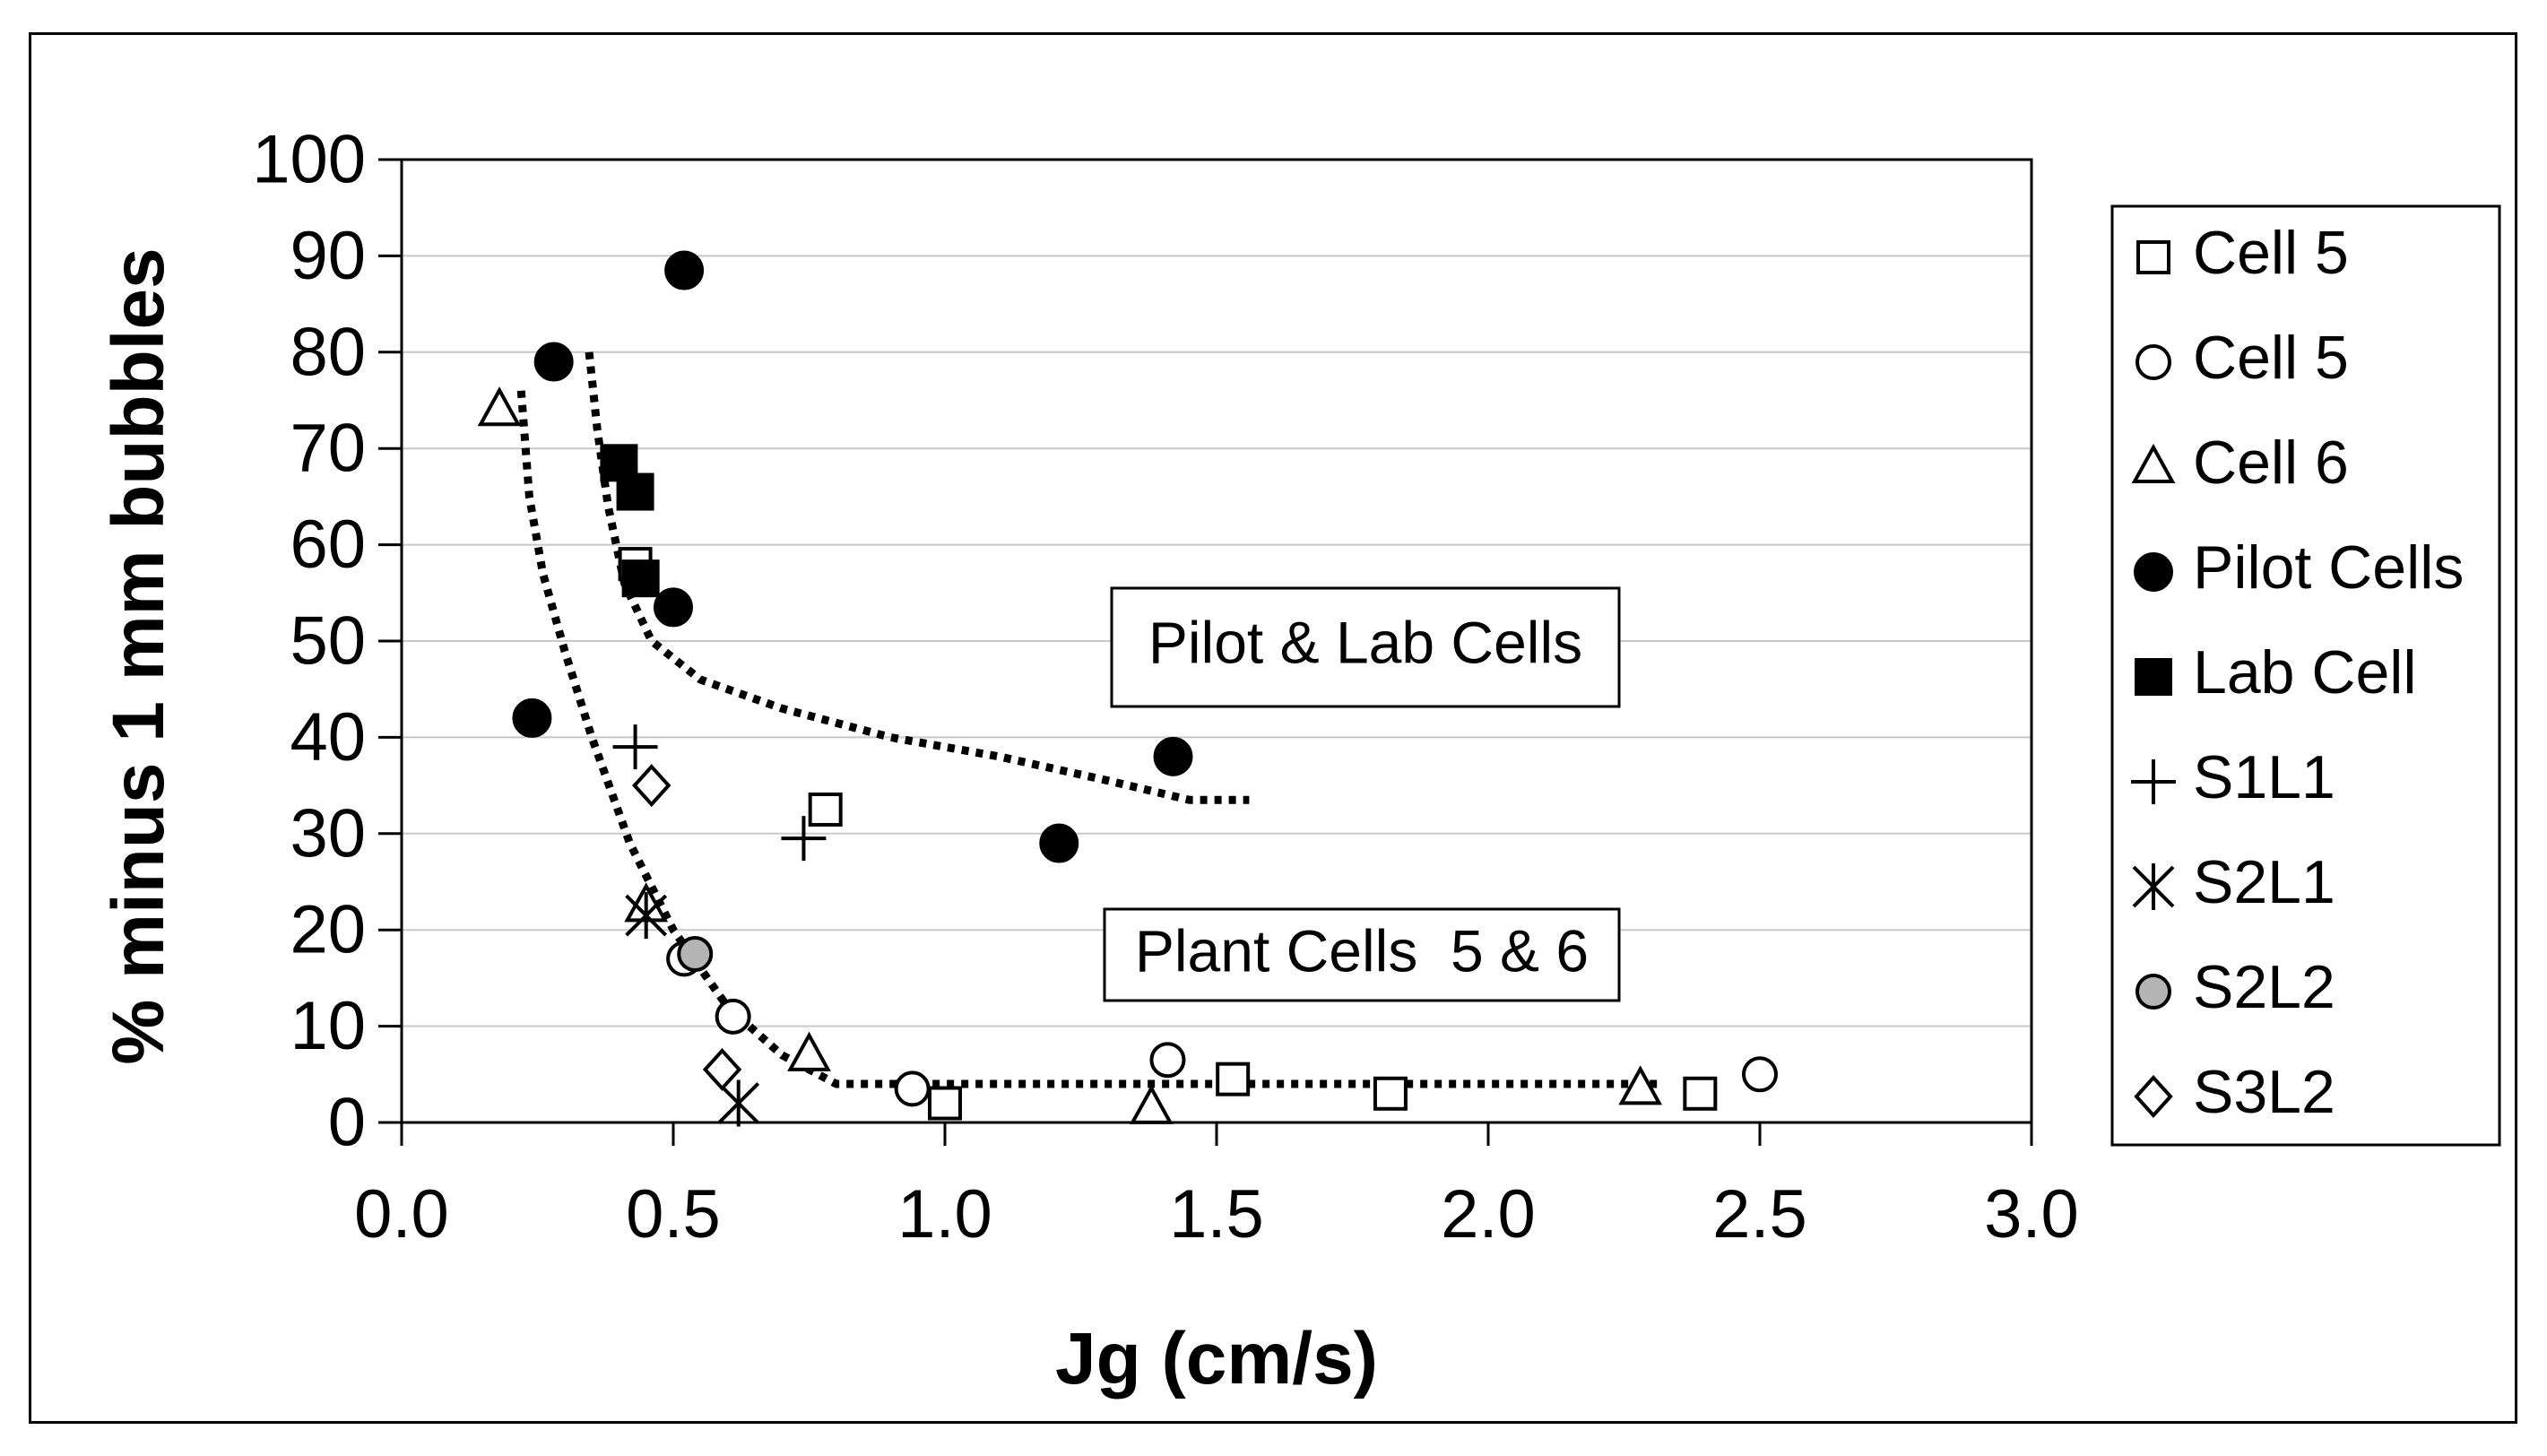 This screenshot has width=2547, height=1456. I want to click on legend-marker-square-open, so click(2153, 257).